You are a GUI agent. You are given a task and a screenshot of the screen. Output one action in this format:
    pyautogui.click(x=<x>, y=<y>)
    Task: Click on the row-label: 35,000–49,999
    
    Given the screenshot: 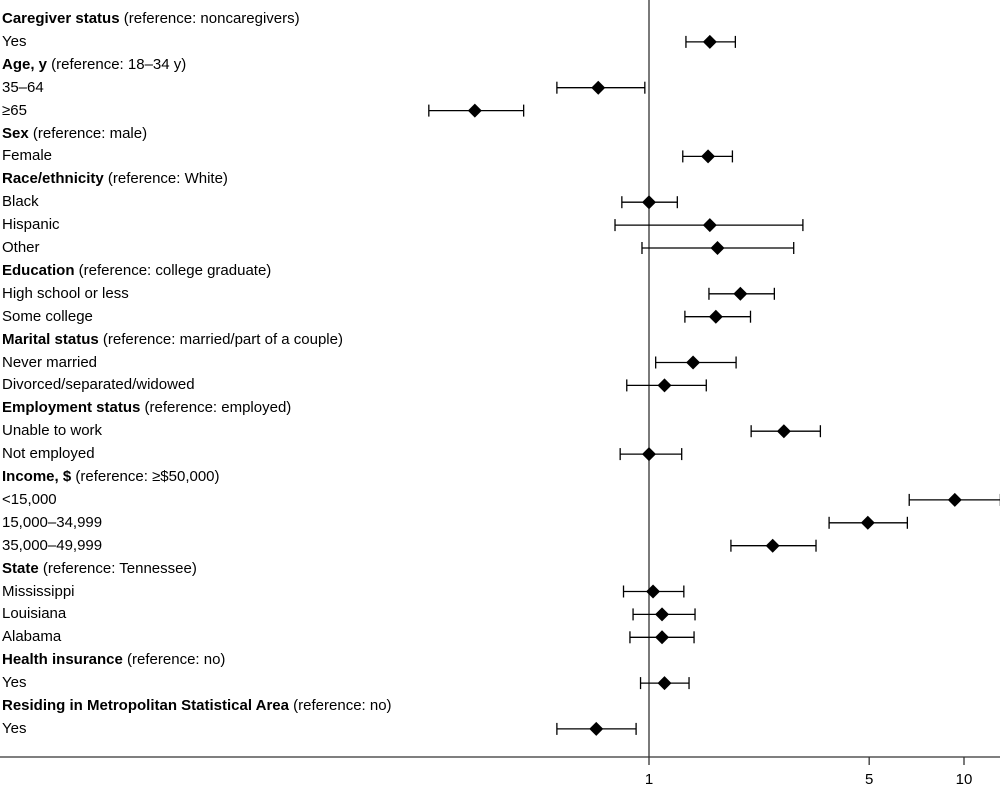 What is the action you would take?
    pyautogui.click(x=52, y=545)
    